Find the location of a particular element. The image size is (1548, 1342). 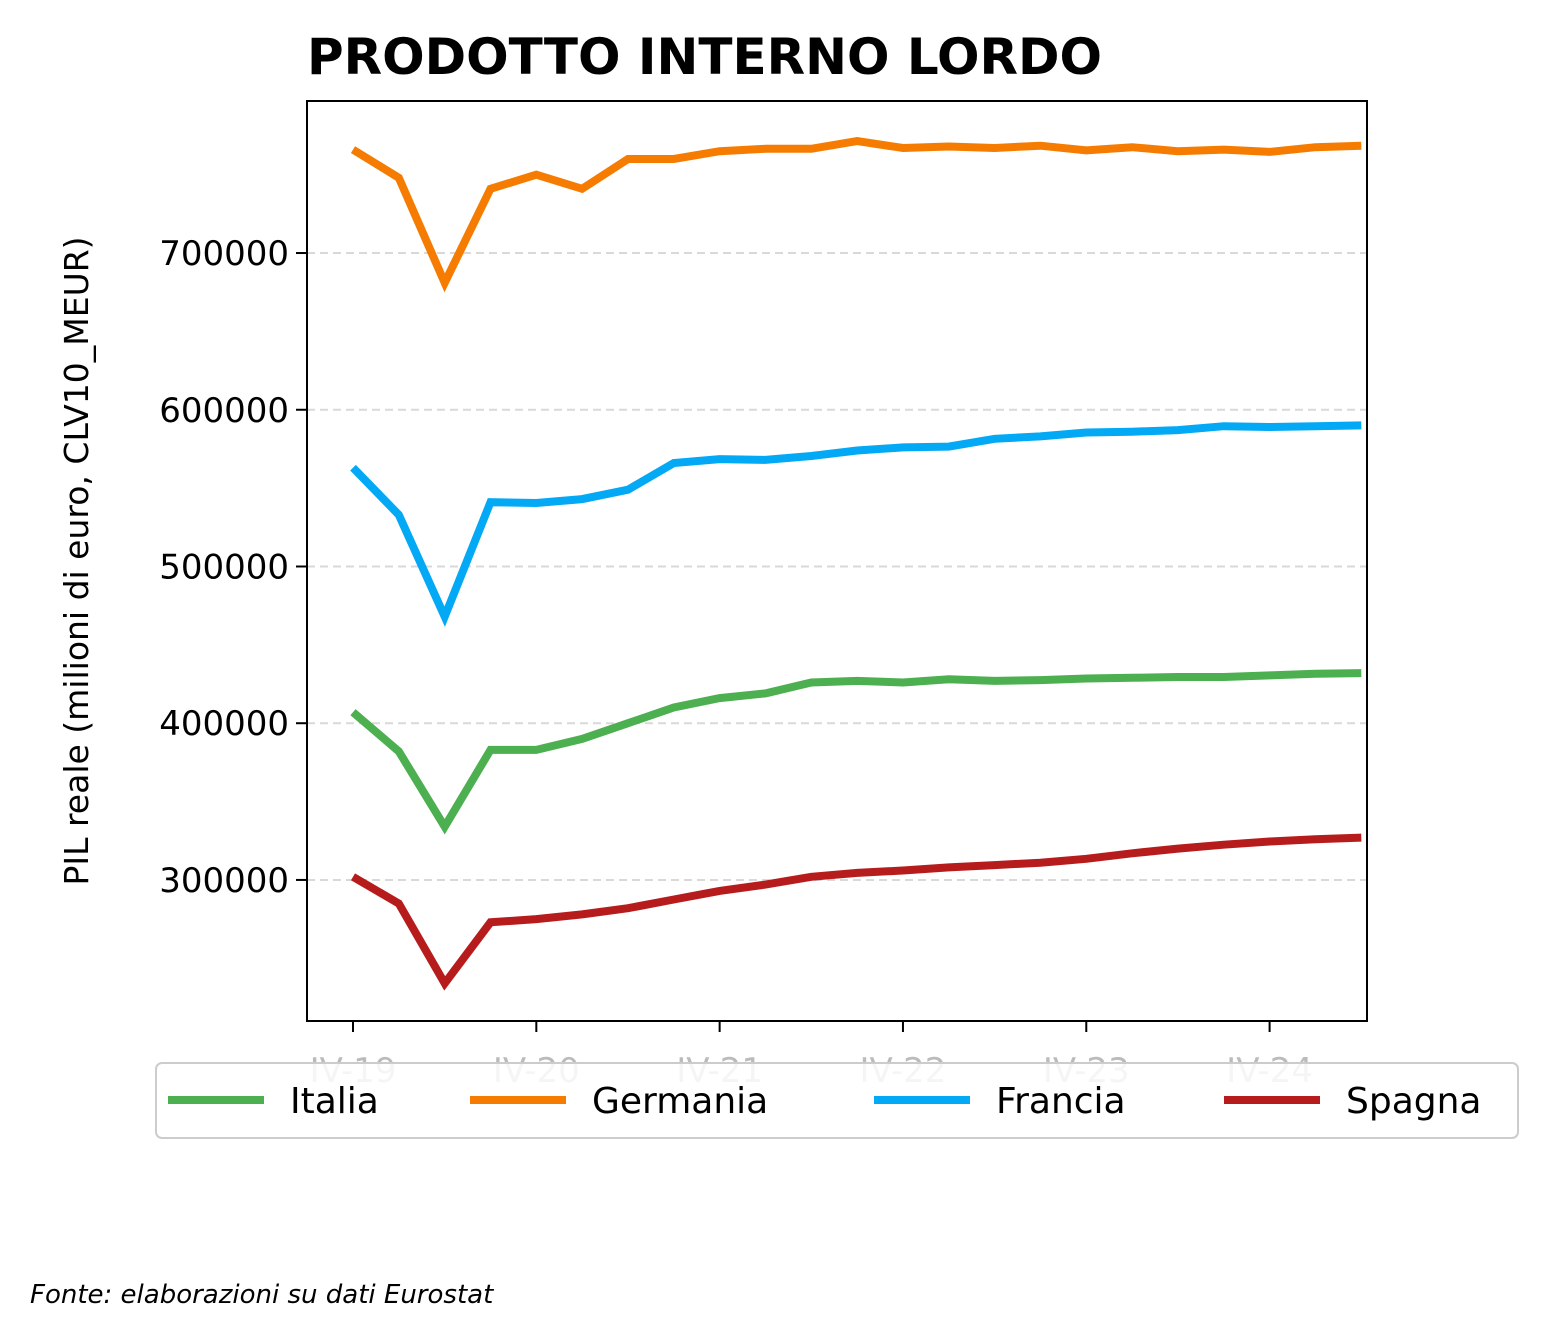

y-axis-label: PIL reale (milioni di euro, CLV10_MEUR) is located at coordinates (76, 560).